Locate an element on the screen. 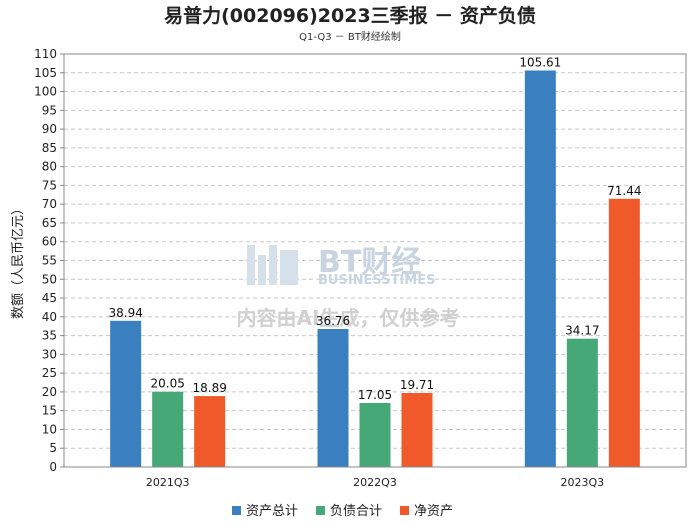 The width and height of the screenshot is (700, 524). y-tick-label: 5 is located at coordinates (53, 448).